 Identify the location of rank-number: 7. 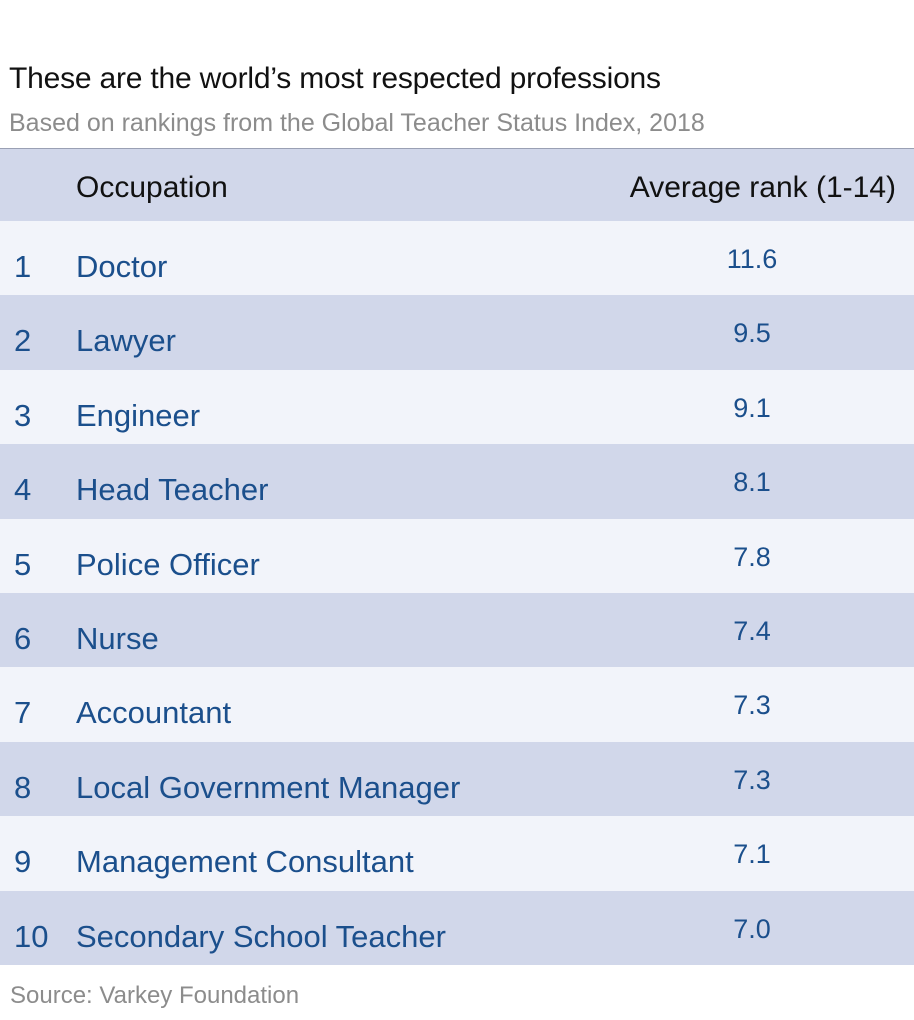
(23, 713).